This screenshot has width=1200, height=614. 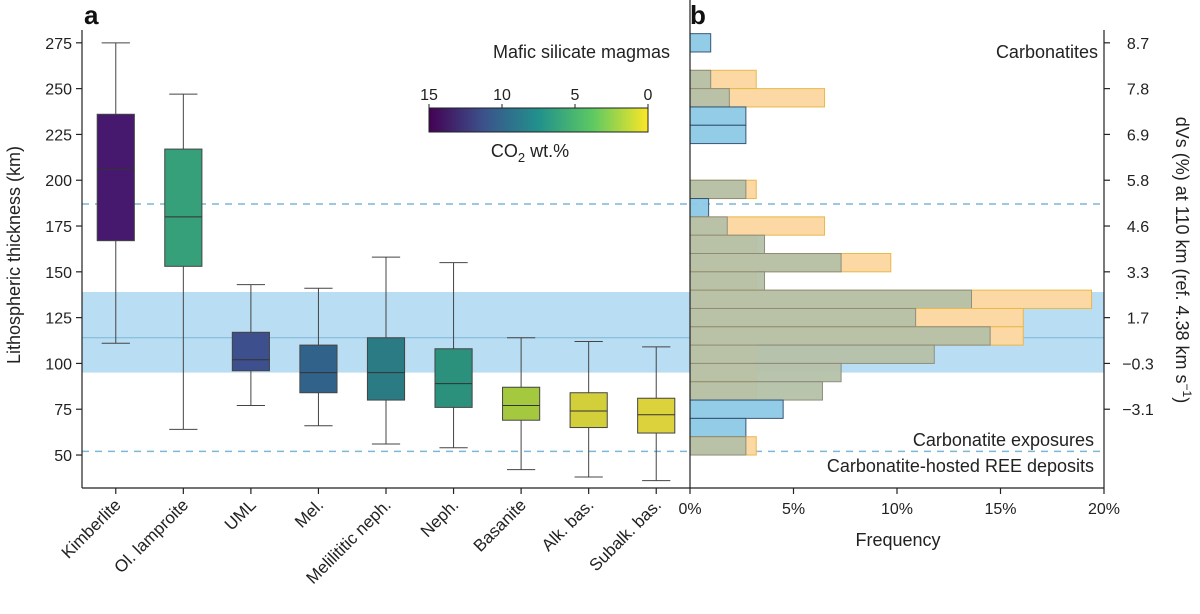 I want to click on y-tick-label: 75, so click(x=63, y=410).